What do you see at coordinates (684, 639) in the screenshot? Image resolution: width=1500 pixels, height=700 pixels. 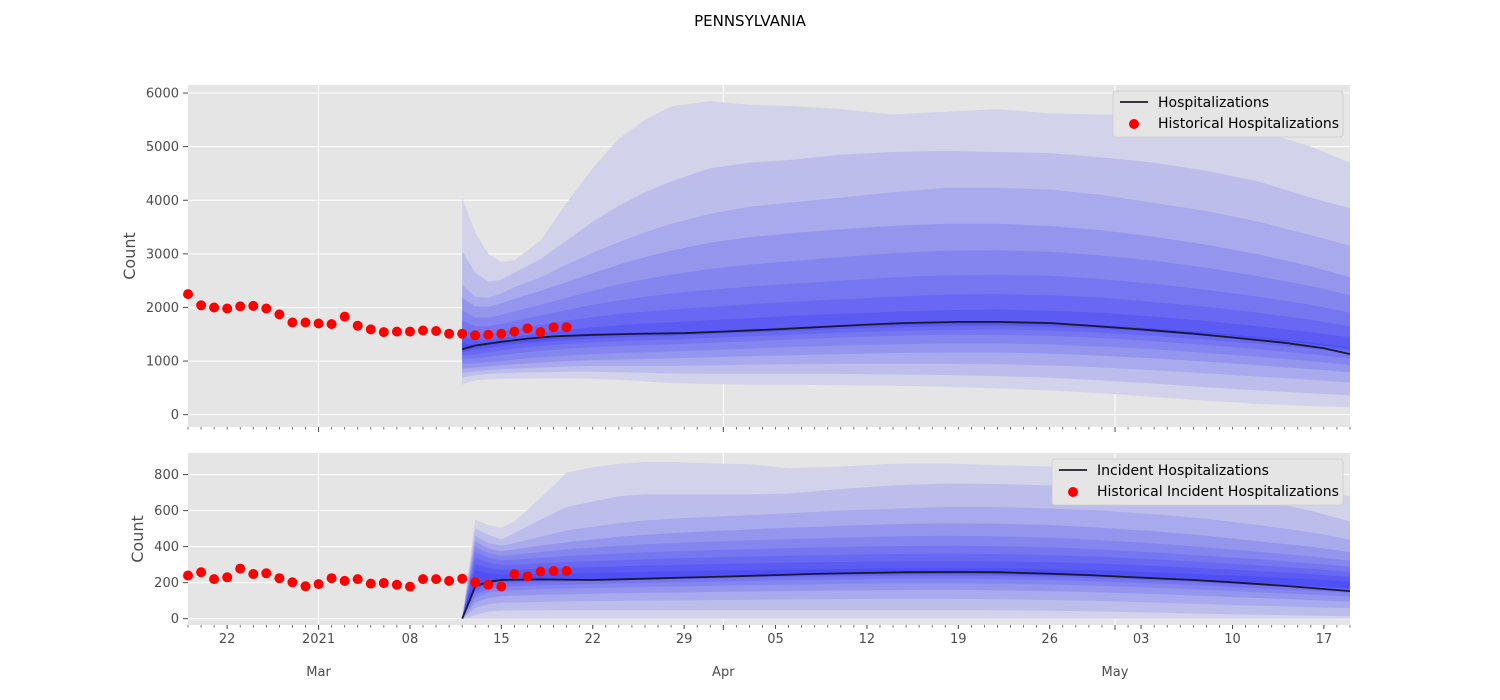 I see `x-tick-label: 29` at bounding box center [684, 639].